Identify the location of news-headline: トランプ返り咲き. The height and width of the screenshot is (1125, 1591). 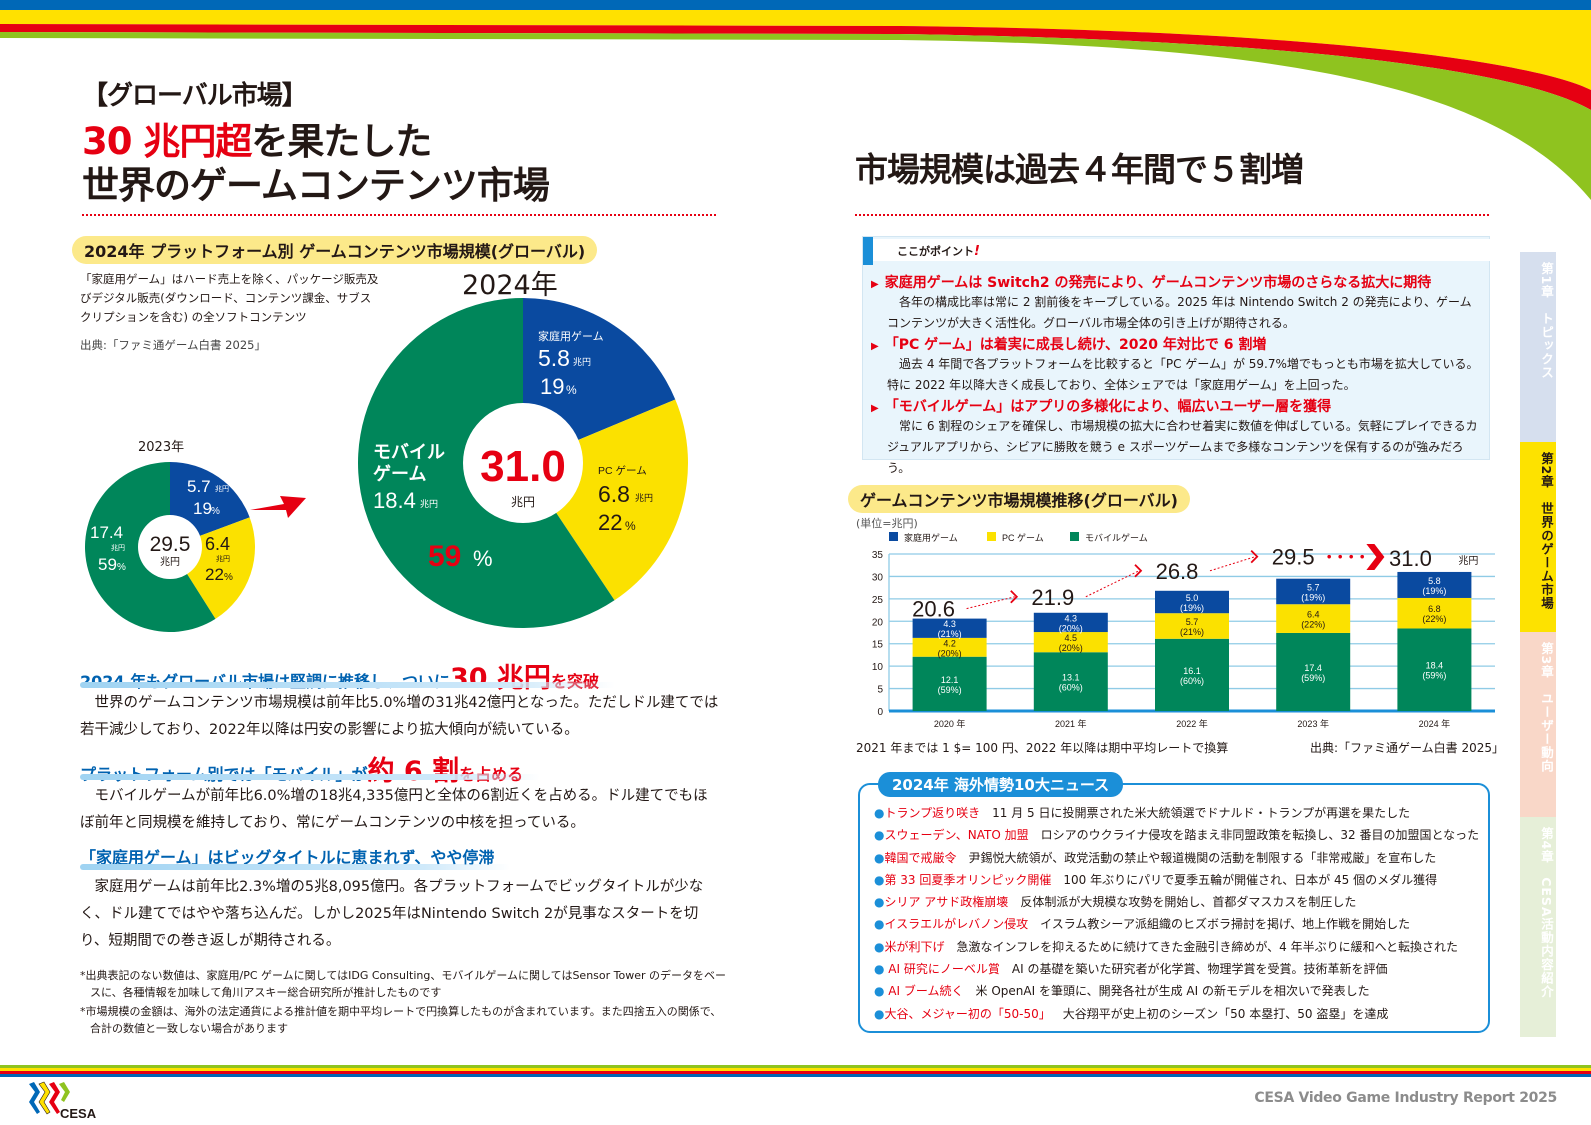
(932, 813).